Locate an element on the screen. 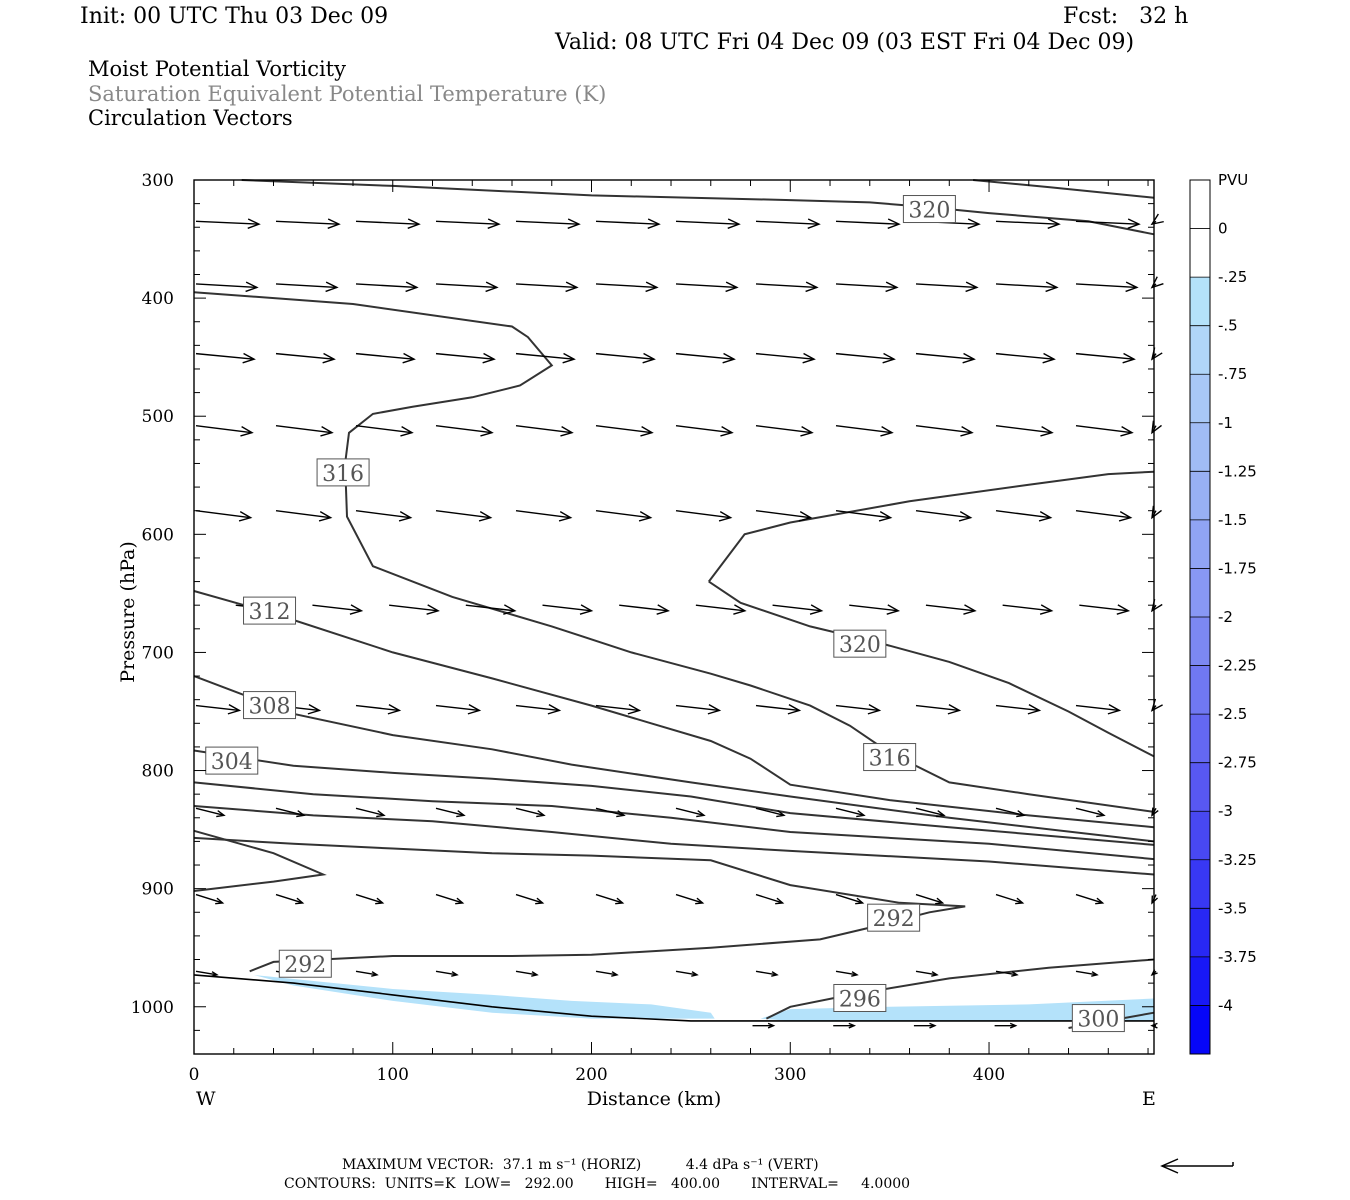 This screenshot has height=1200, width=1350. contour-label-10: 300 is located at coordinates (1098, 1018).